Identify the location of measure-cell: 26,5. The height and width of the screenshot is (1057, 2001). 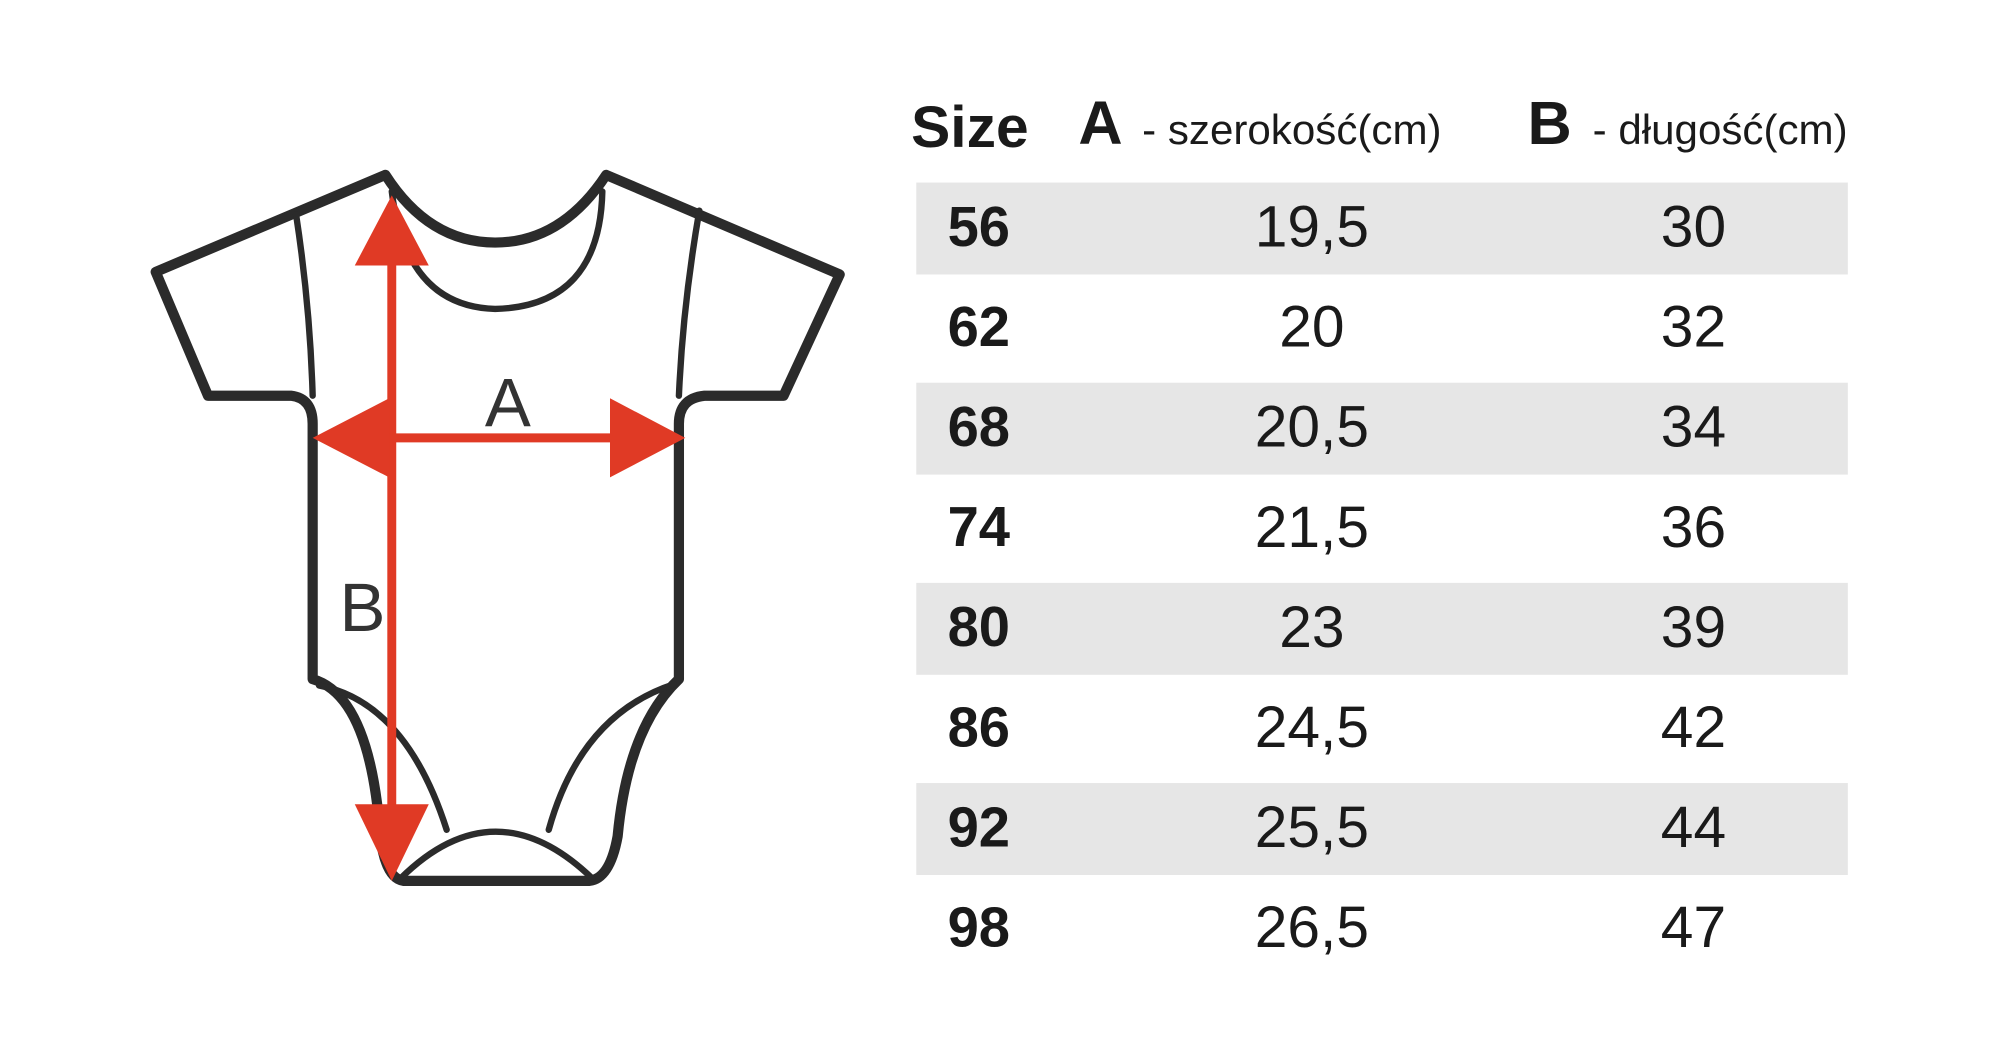
(1312, 927).